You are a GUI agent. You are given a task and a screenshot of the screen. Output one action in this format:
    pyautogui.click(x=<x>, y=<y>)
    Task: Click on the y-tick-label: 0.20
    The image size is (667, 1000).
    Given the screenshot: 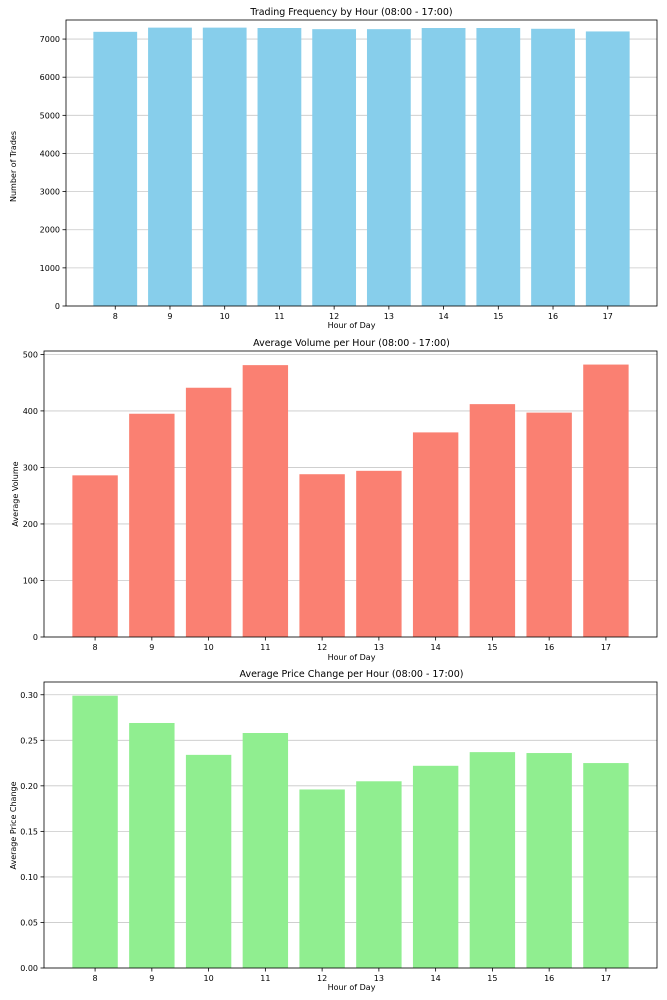 What is the action you would take?
    pyautogui.click(x=29, y=786)
    